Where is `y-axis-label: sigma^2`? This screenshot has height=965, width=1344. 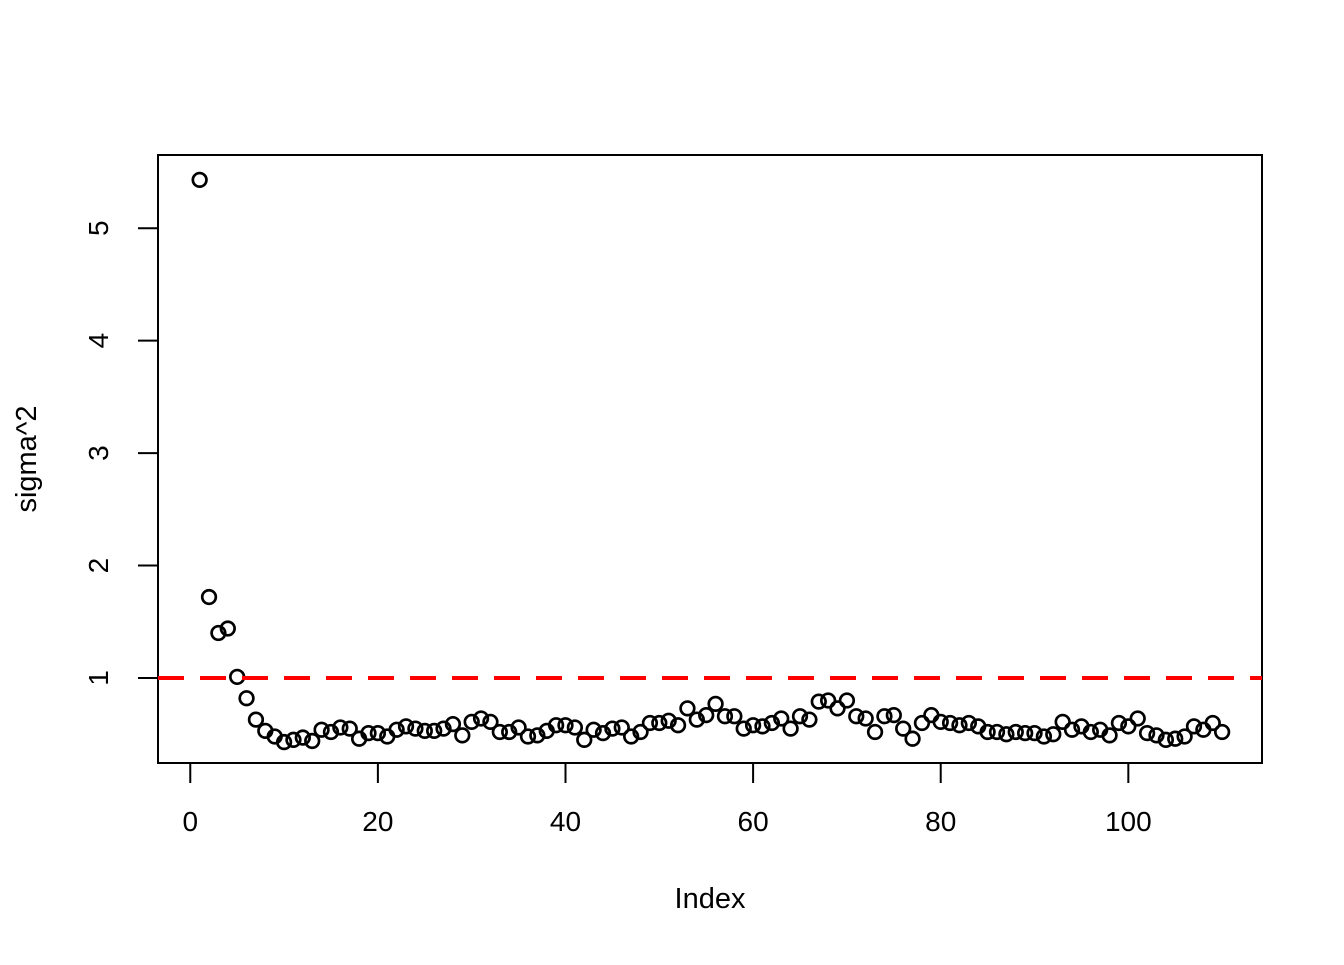
y-axis-label: sigma^2 is located at coordinates (27, 458).